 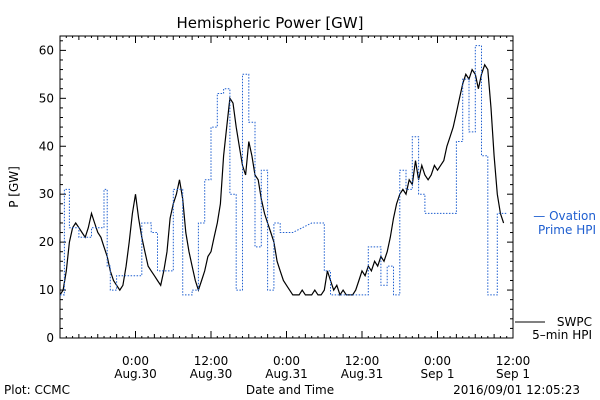 I want to click on y-tick-label: 30, so click(x=46, y=194).